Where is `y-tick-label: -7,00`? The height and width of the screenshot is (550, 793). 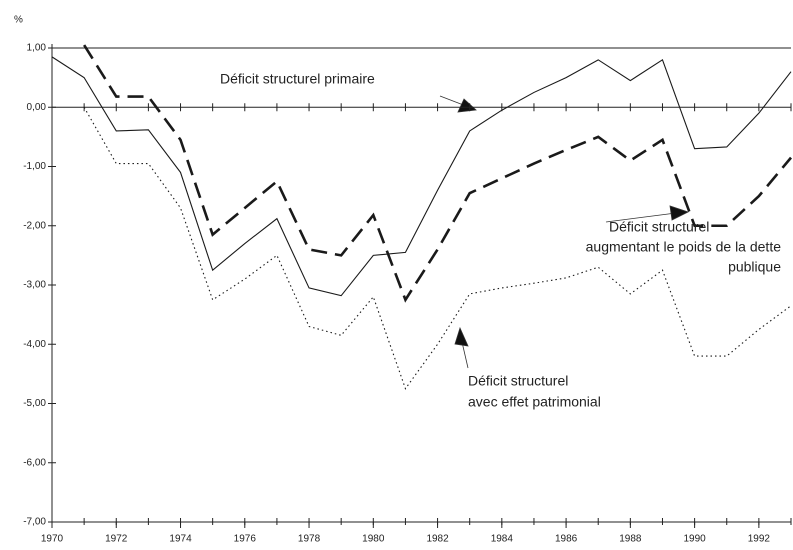 y-tick-label: -7,00 is located at coordinates (34, 522).